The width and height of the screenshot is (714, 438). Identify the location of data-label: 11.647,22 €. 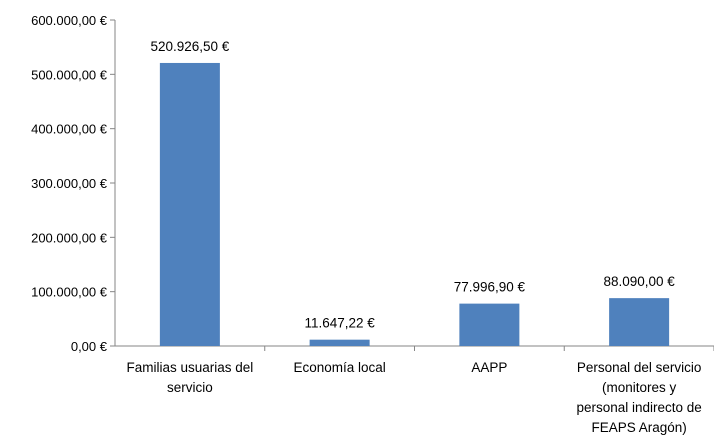
(339, 323).